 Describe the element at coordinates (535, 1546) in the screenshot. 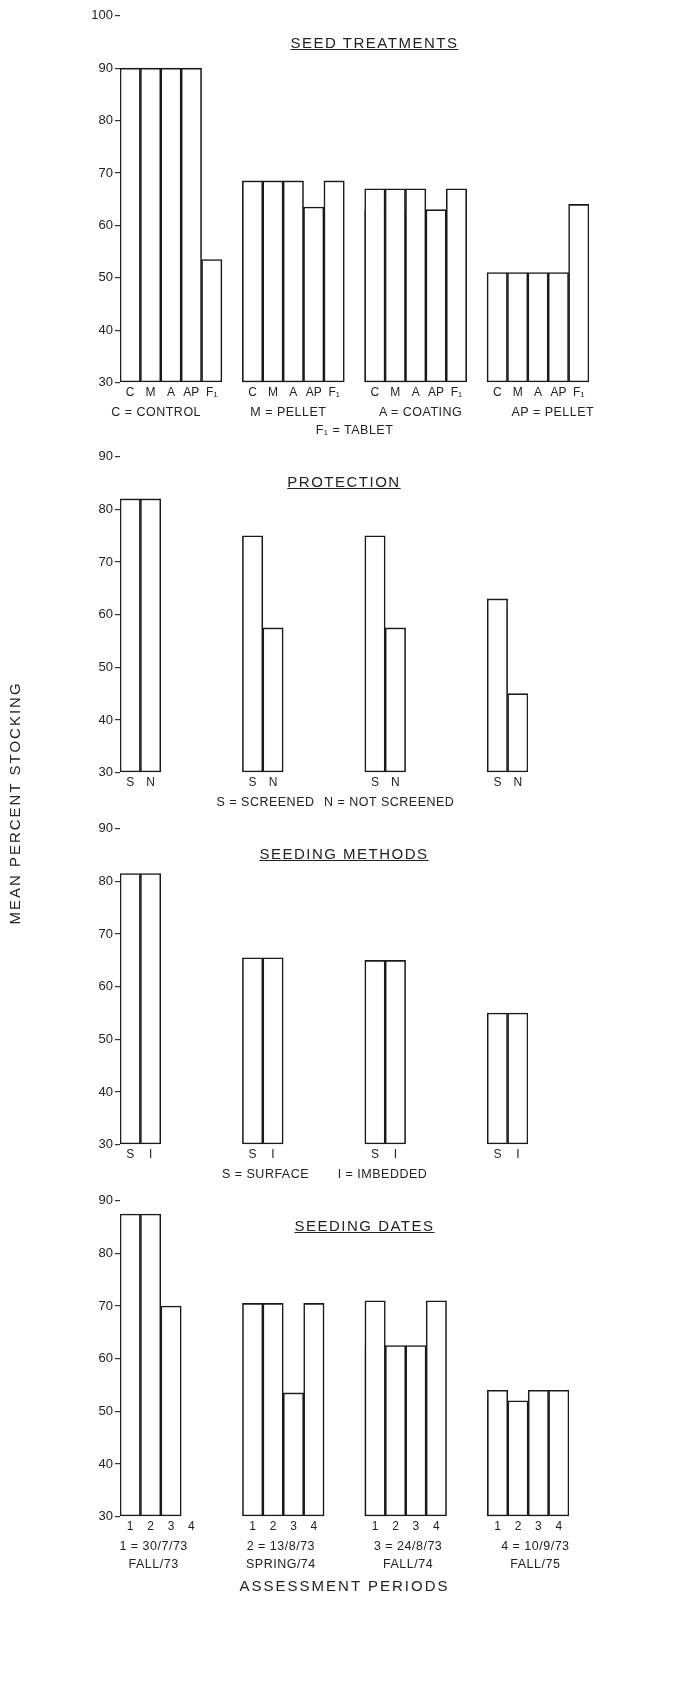

I see `text: 4 = 10/9/73` at that location.